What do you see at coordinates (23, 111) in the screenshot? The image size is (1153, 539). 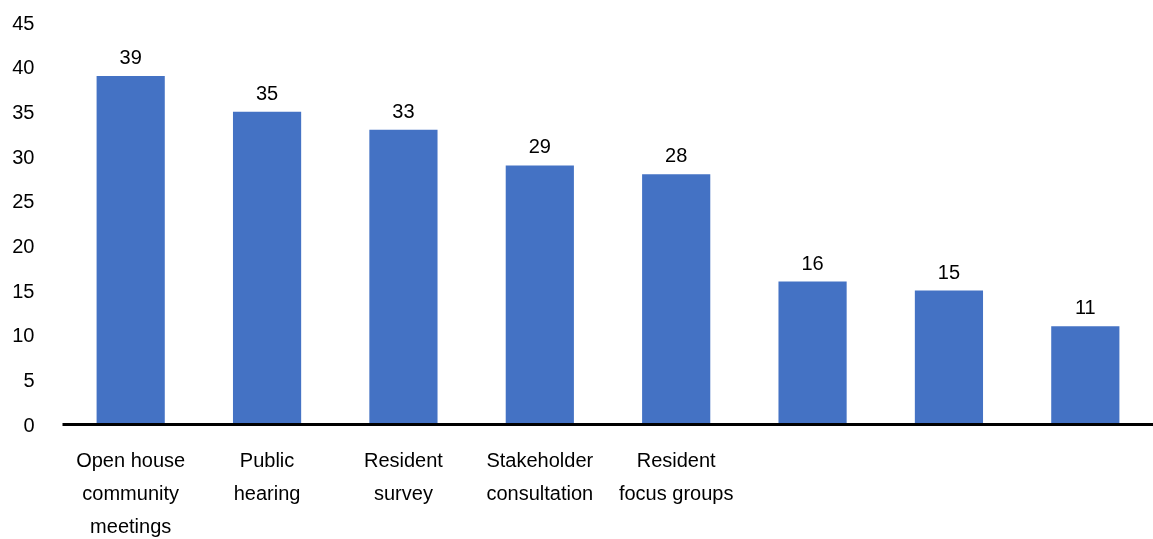 I see `y-tick-label: 35` at bounding box center [23, 111].